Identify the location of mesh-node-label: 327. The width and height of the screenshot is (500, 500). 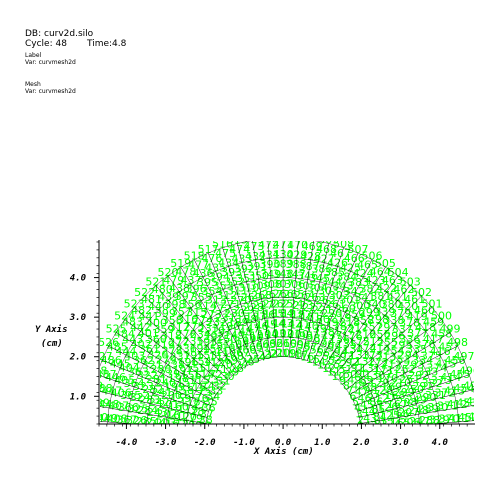
(136, 432).